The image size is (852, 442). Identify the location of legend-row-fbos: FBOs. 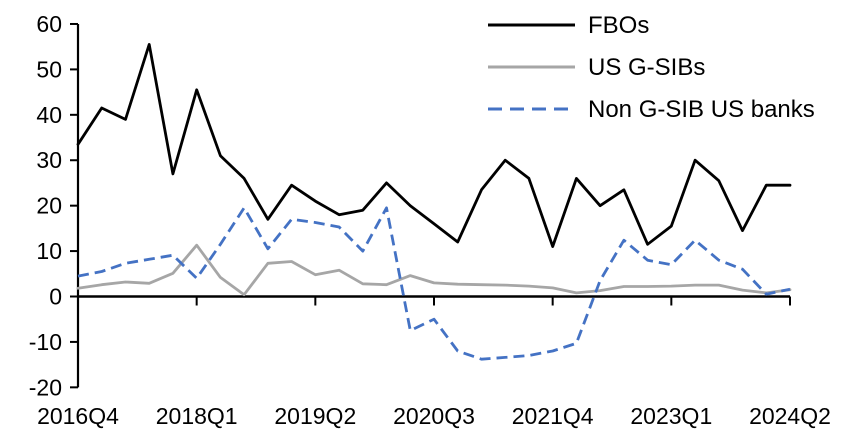
(568, 25).